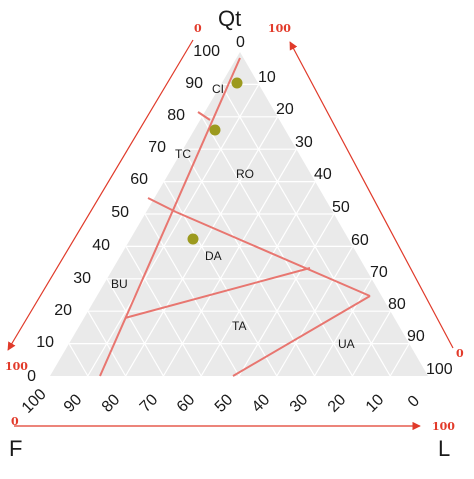 This screenshot has height=479, width=474. What do you see at coordinates (16, 366) in the screenshot?
I see `left-arrow-end-label: 100` at bounding box center [16, 366].